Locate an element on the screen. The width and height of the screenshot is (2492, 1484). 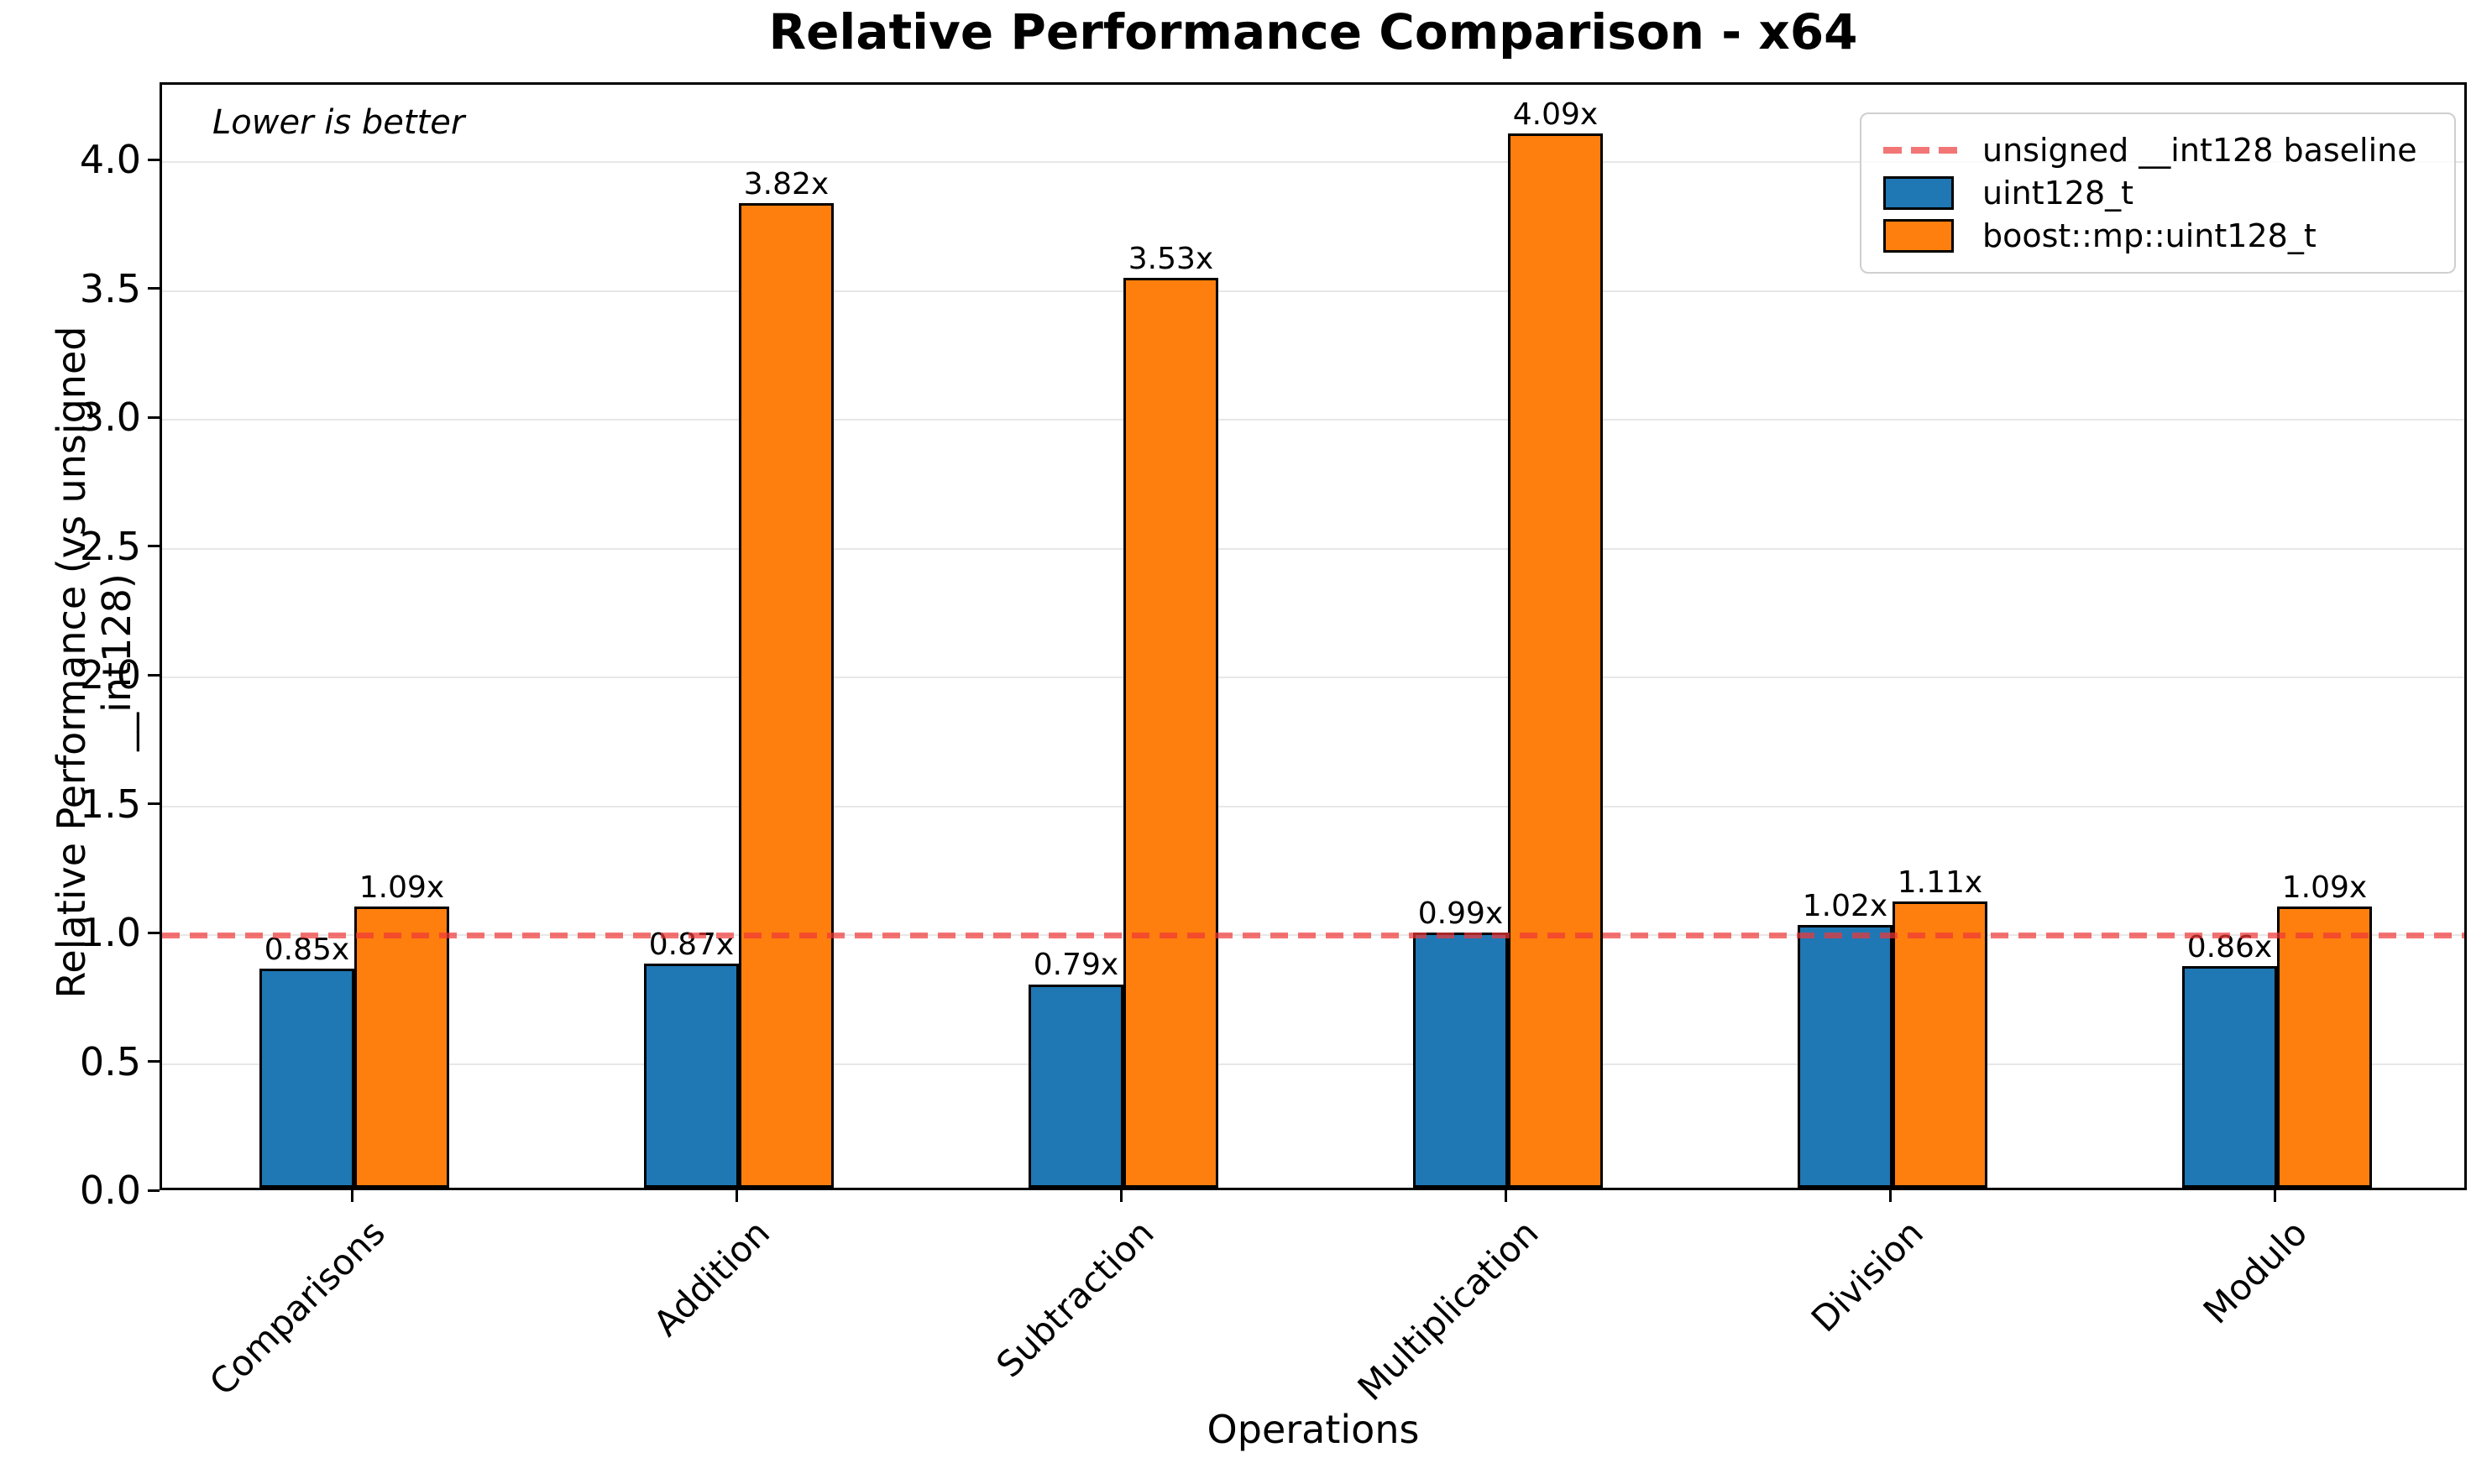
y-tick-label-2.5: 2.5 is located at coordinates (110, 546).